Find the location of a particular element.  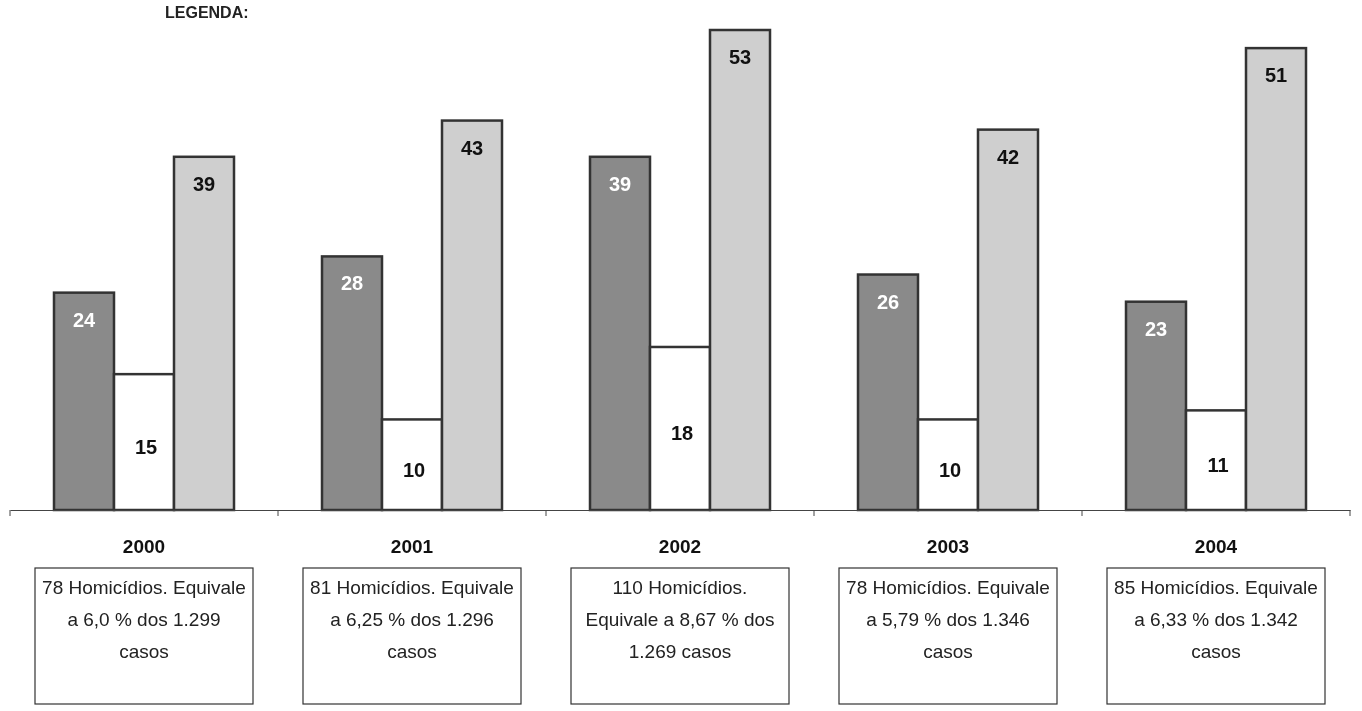

text: 81 Homicídios. Equivale a 6,25 % dos 1.296 casos is located at coordinates (412, 619).